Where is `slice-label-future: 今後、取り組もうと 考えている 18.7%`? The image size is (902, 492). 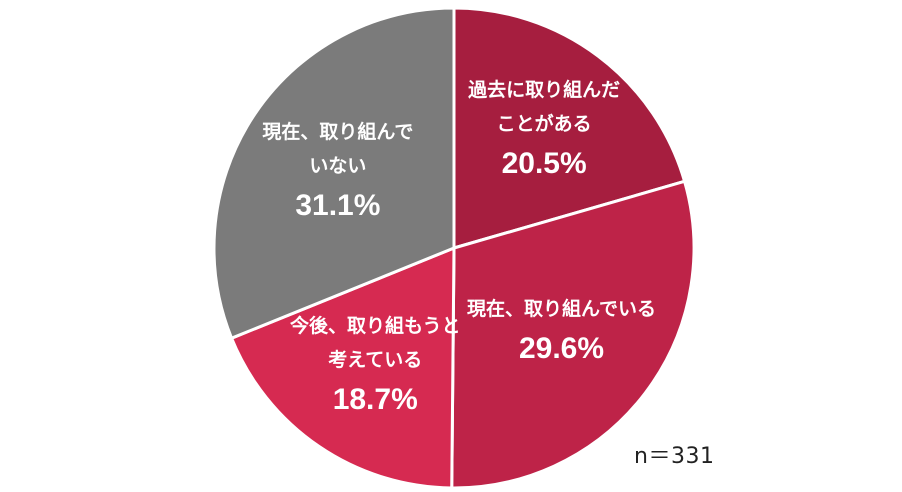
slice-label-future: 今後、取り組もうと 考えている 18.7% is located at coordinates (375, 364).